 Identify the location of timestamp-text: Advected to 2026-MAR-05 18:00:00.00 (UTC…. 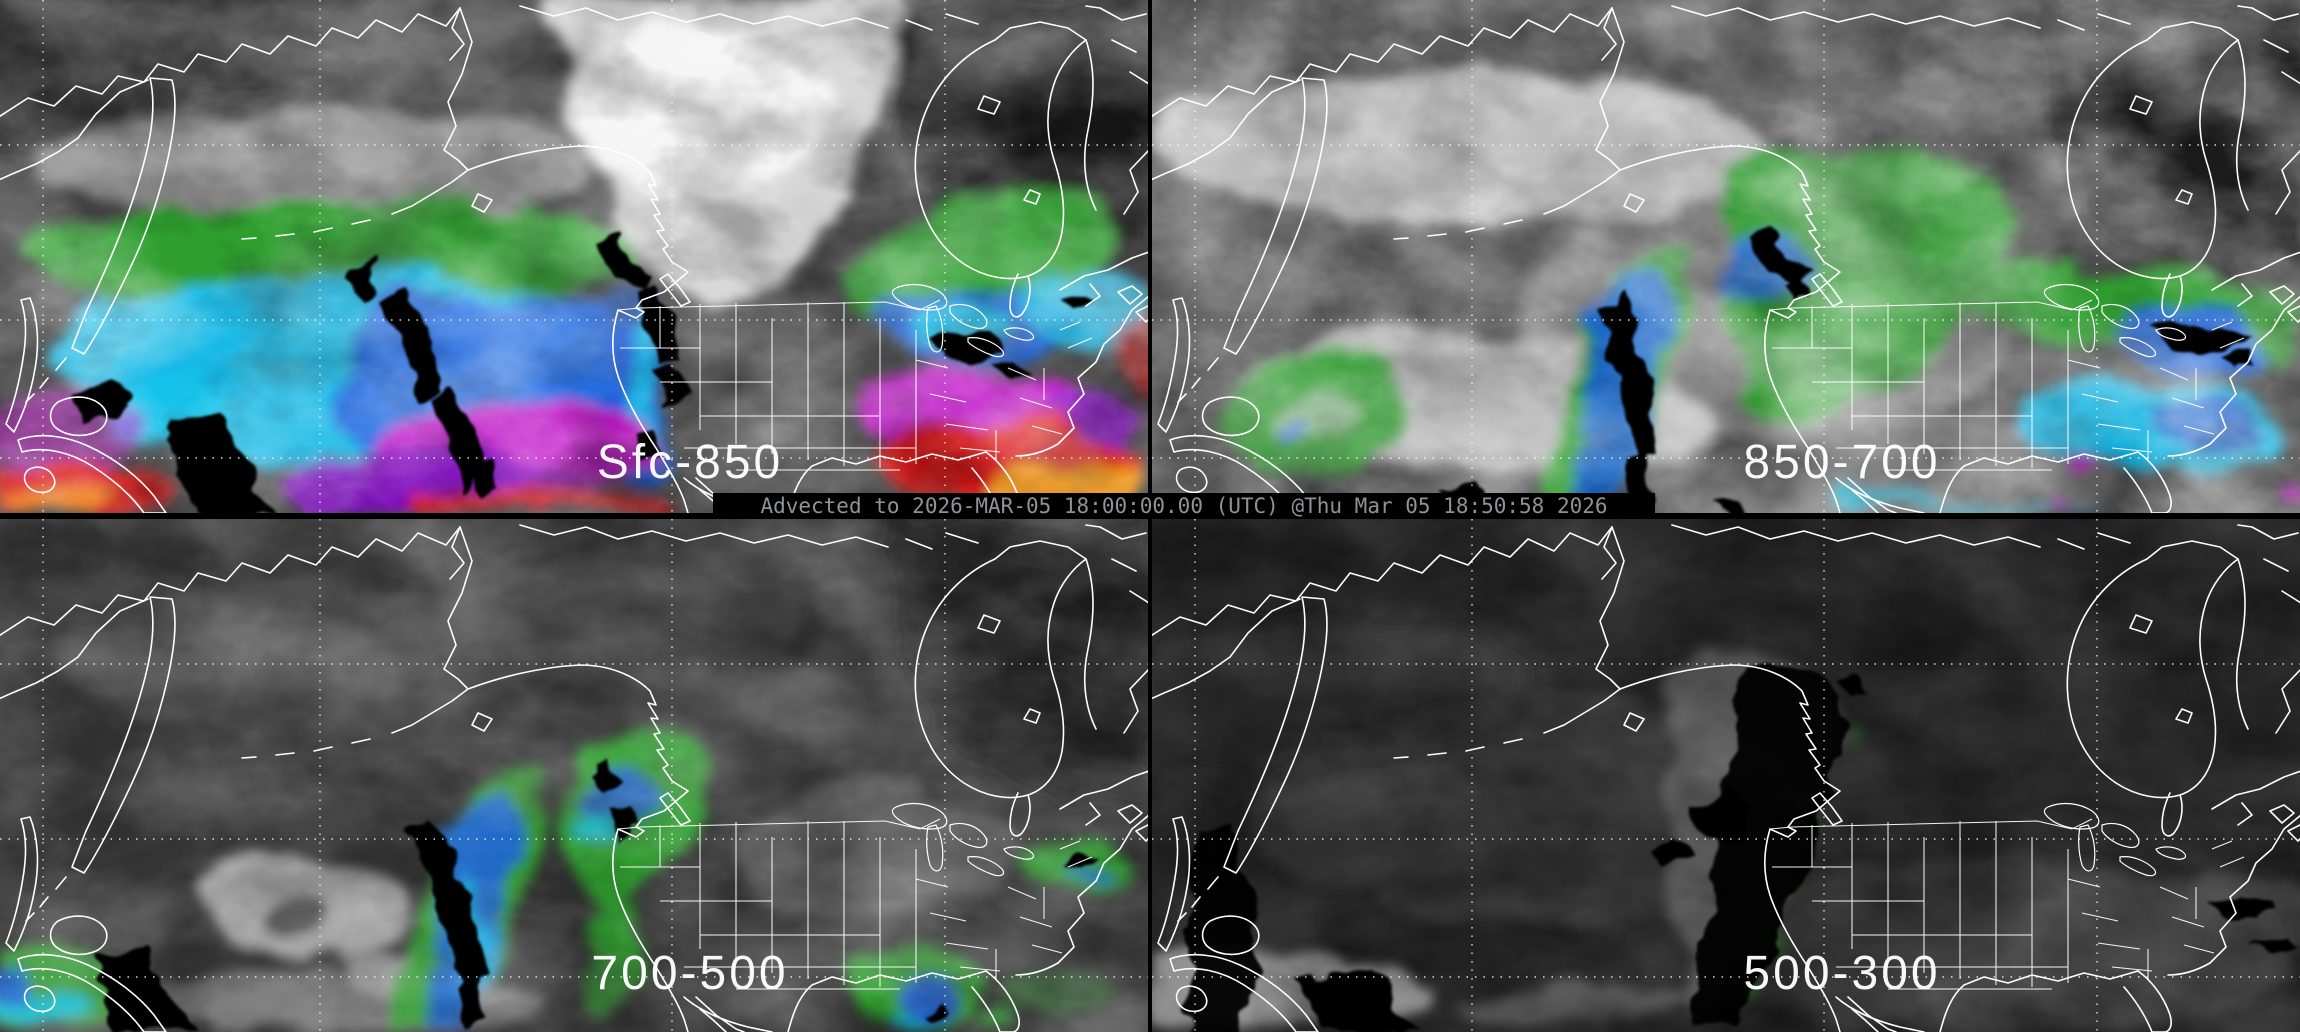
(1184, 506).